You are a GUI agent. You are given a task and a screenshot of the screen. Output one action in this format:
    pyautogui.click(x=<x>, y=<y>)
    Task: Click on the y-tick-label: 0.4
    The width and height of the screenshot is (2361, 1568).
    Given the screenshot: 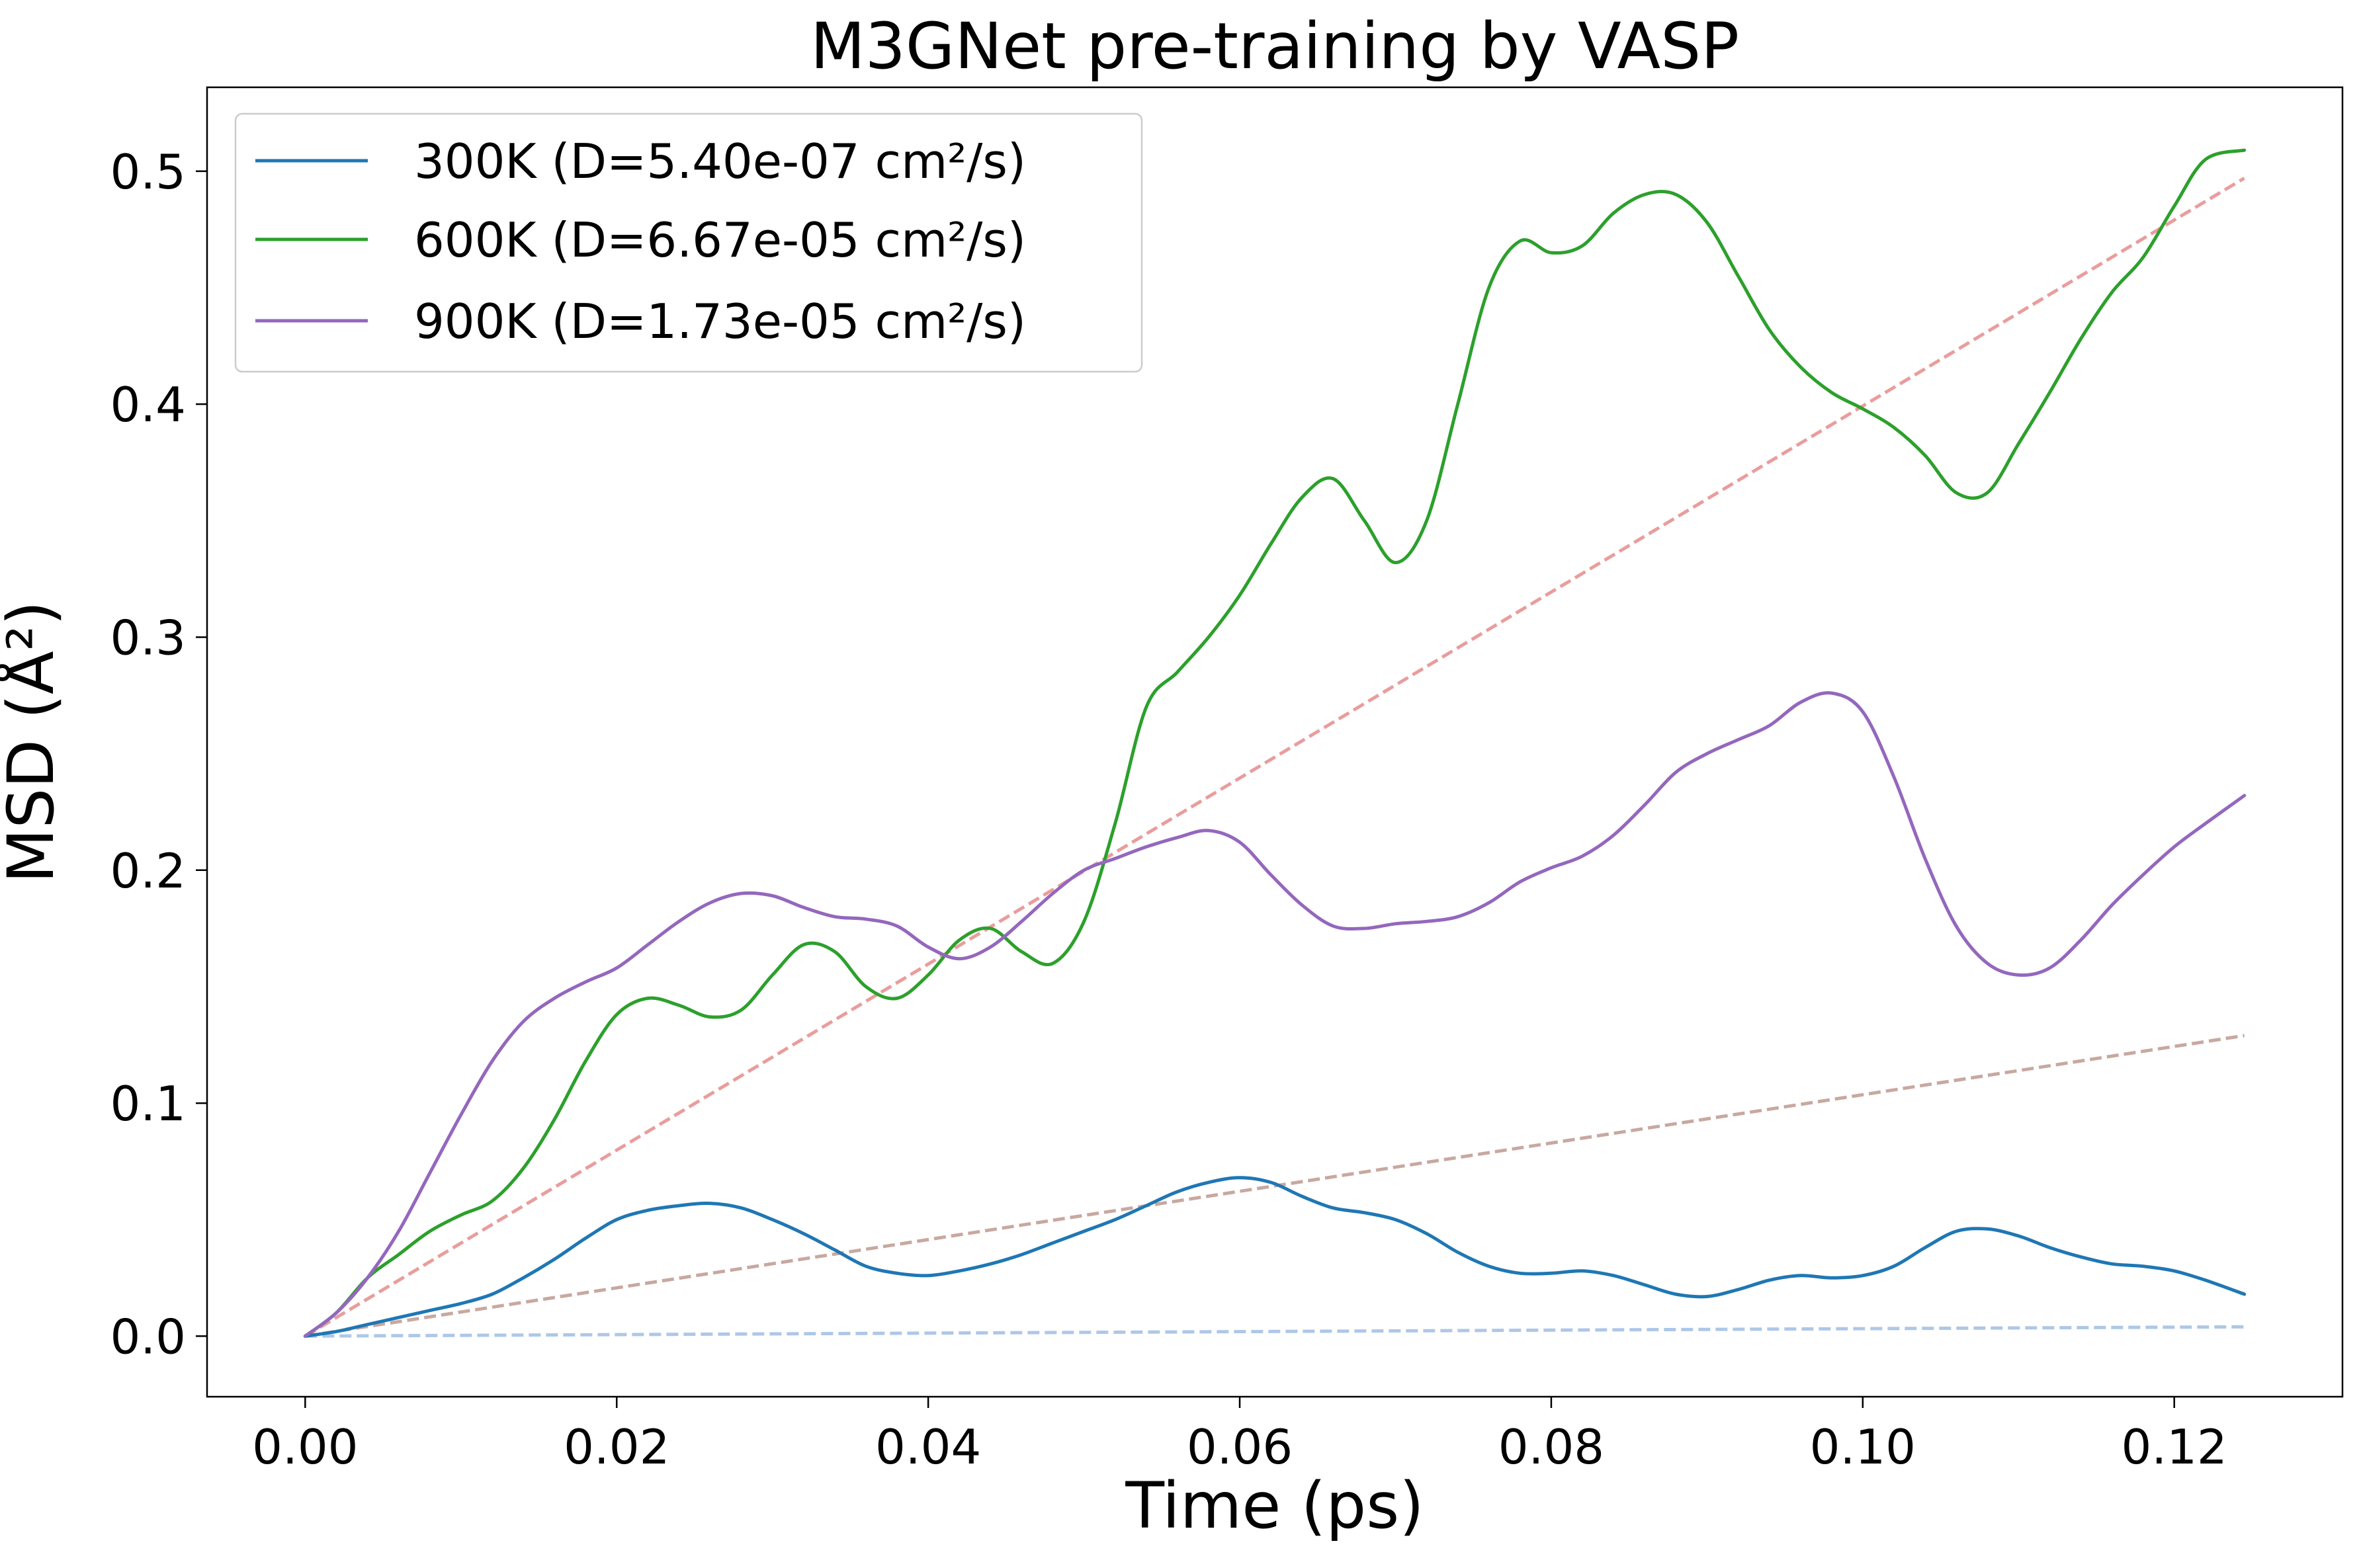 What is the action you would take?
    pyautogui.click(x=148, y=405)
    